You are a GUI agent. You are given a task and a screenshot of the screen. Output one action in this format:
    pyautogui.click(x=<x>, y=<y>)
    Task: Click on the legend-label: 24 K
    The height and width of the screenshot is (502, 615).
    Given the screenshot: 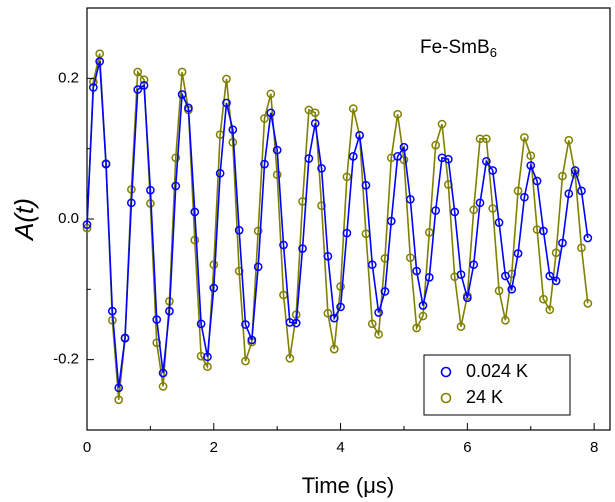 What is the action you would take?
    pyautogui.click(x=484, y=397)
    